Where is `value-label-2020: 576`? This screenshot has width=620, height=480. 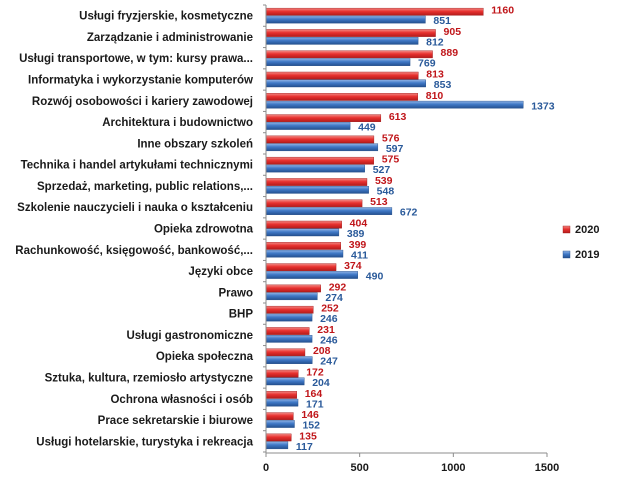 value-label-2020: 576 is located at coordinates (391, 138).